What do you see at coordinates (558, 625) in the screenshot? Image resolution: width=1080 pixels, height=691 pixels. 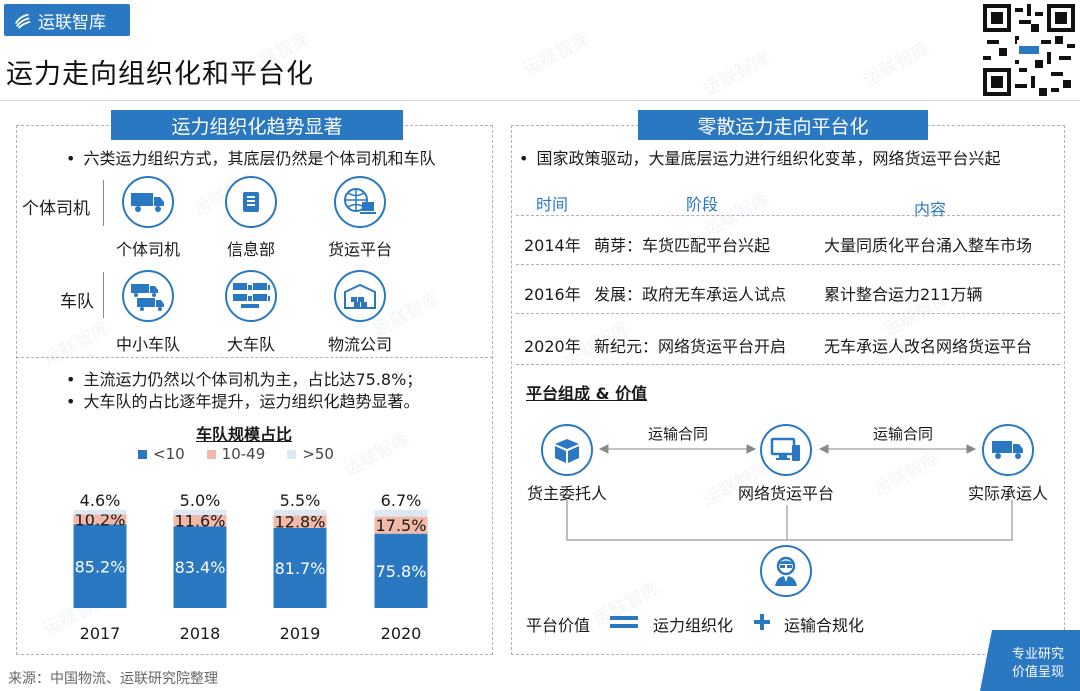 I see `platform-value-label: 平台价值` at bounding box center [558, 625].